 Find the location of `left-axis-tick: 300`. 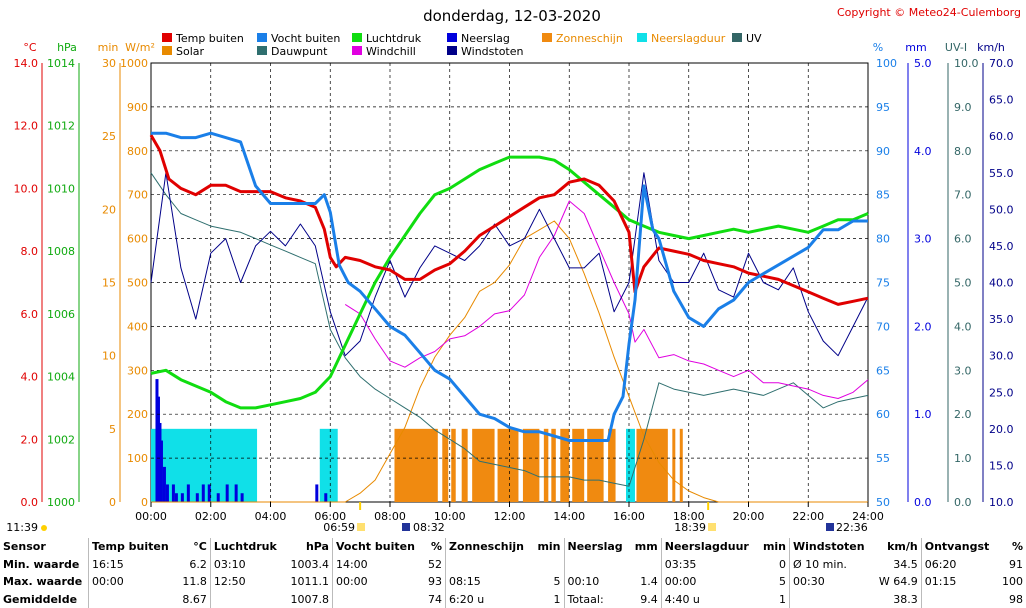

left-axis-tick: 300 is located at coordinates (137, 370).